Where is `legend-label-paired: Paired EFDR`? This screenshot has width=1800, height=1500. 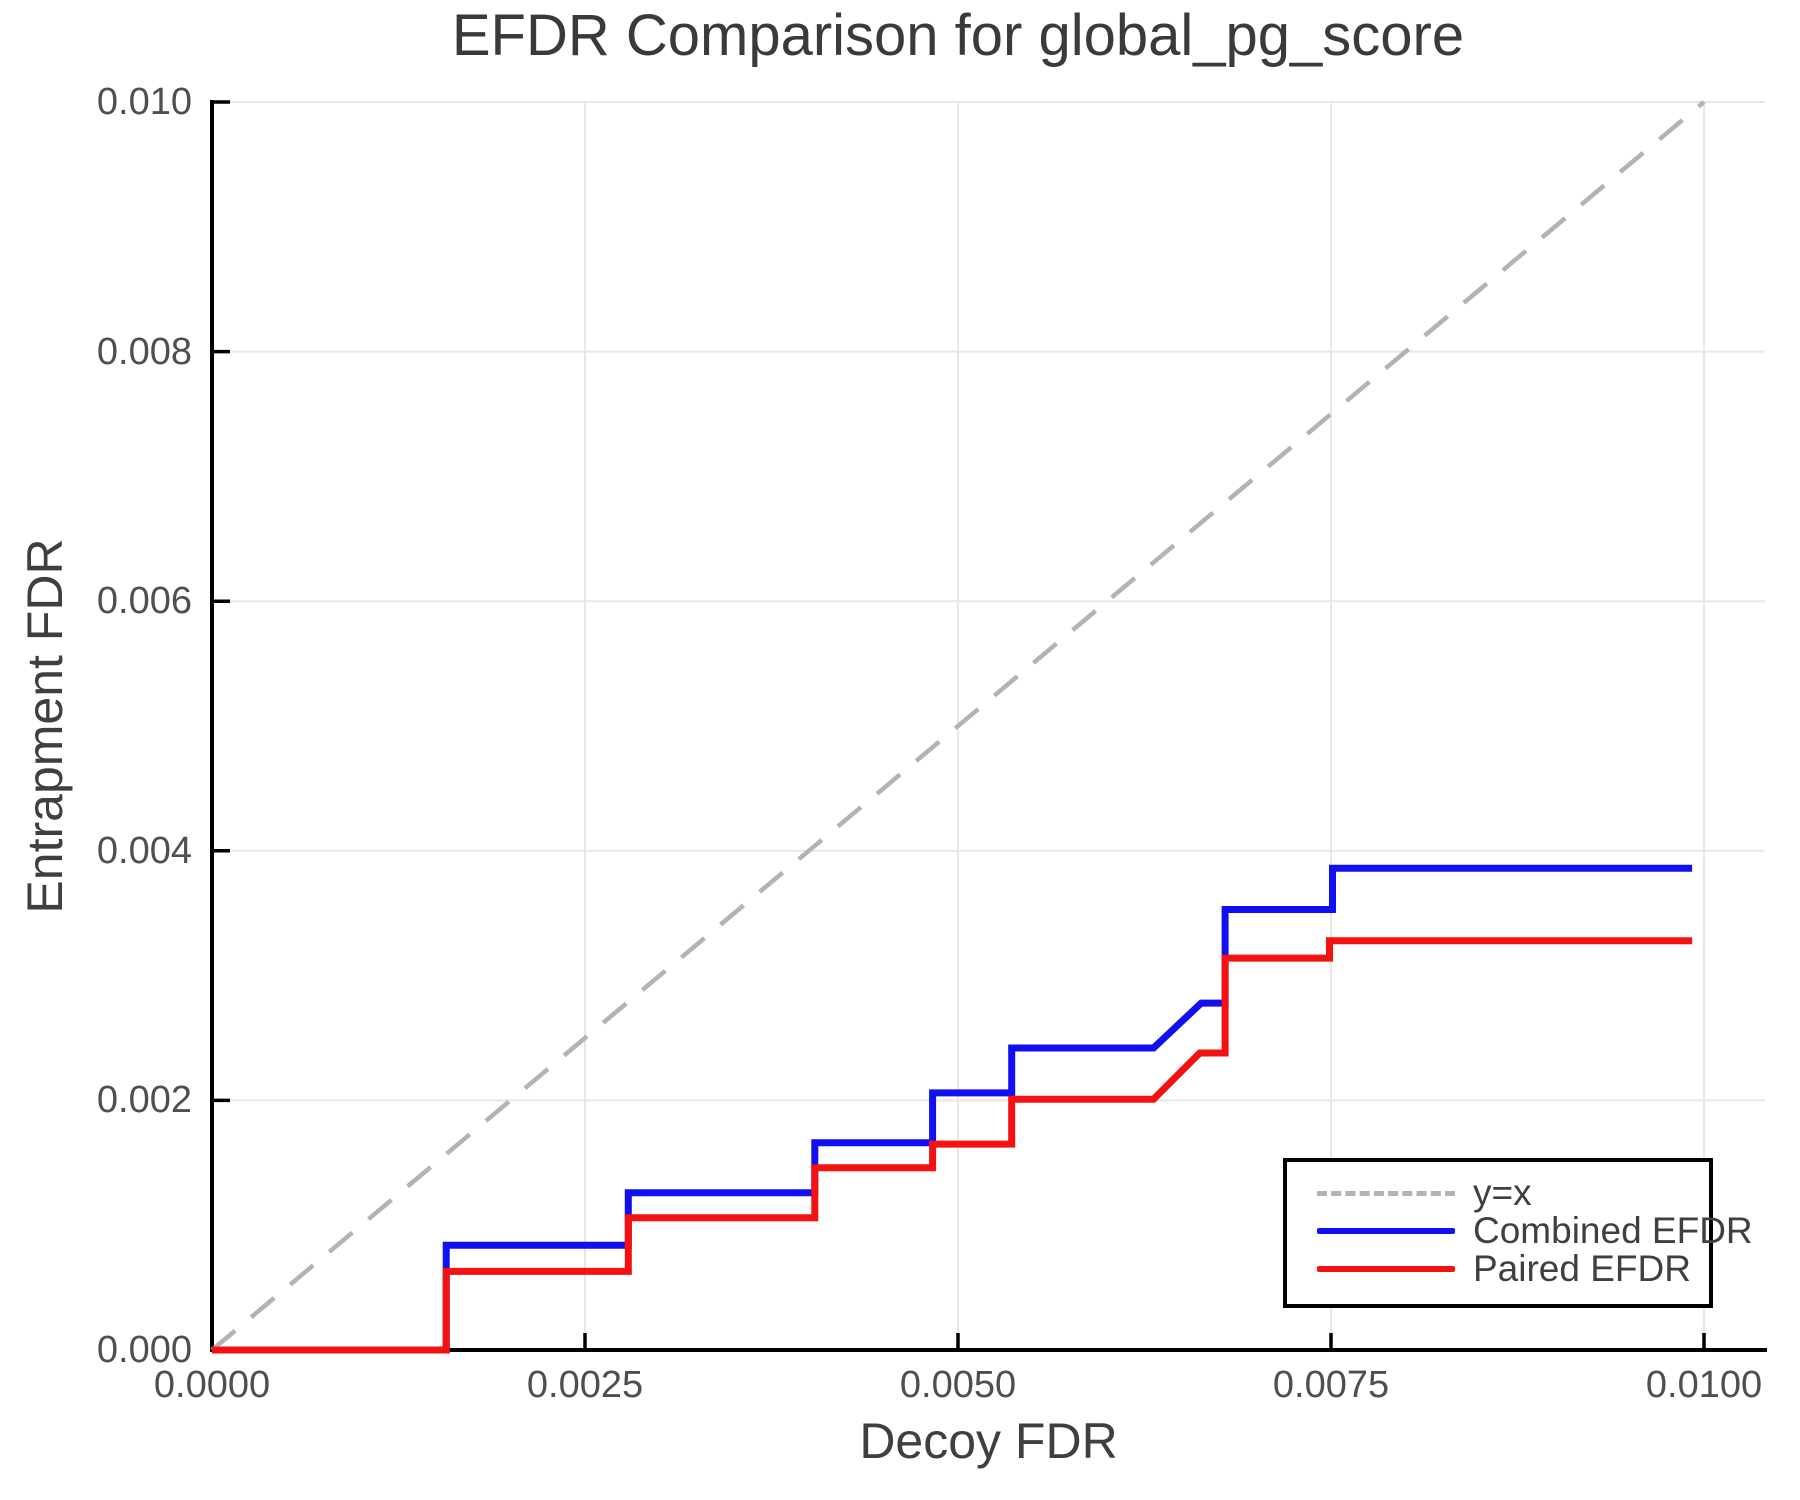 legend-label-paired: Paired EFDR is located at coordinates (1582, 1268).